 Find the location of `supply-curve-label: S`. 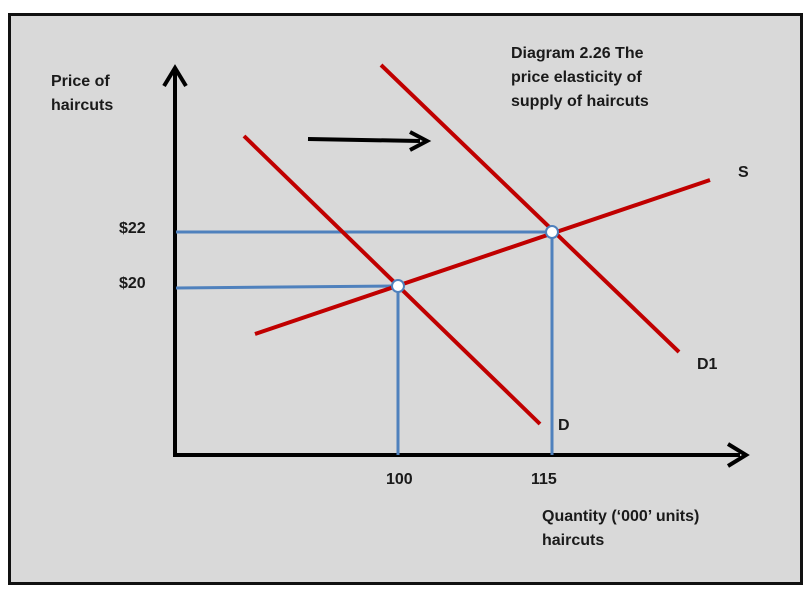

supply-curve-label: S is located at coordinates (743, 172).